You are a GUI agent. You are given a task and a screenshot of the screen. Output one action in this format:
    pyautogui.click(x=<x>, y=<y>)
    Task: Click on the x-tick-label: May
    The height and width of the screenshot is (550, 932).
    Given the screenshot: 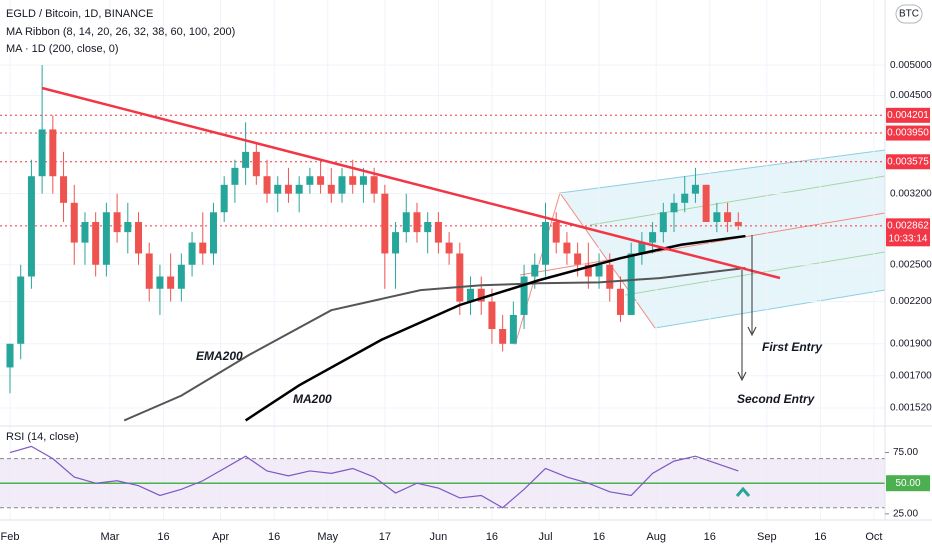 What is the action you would take?
    pyautogui.click(x=327, y=537)
    